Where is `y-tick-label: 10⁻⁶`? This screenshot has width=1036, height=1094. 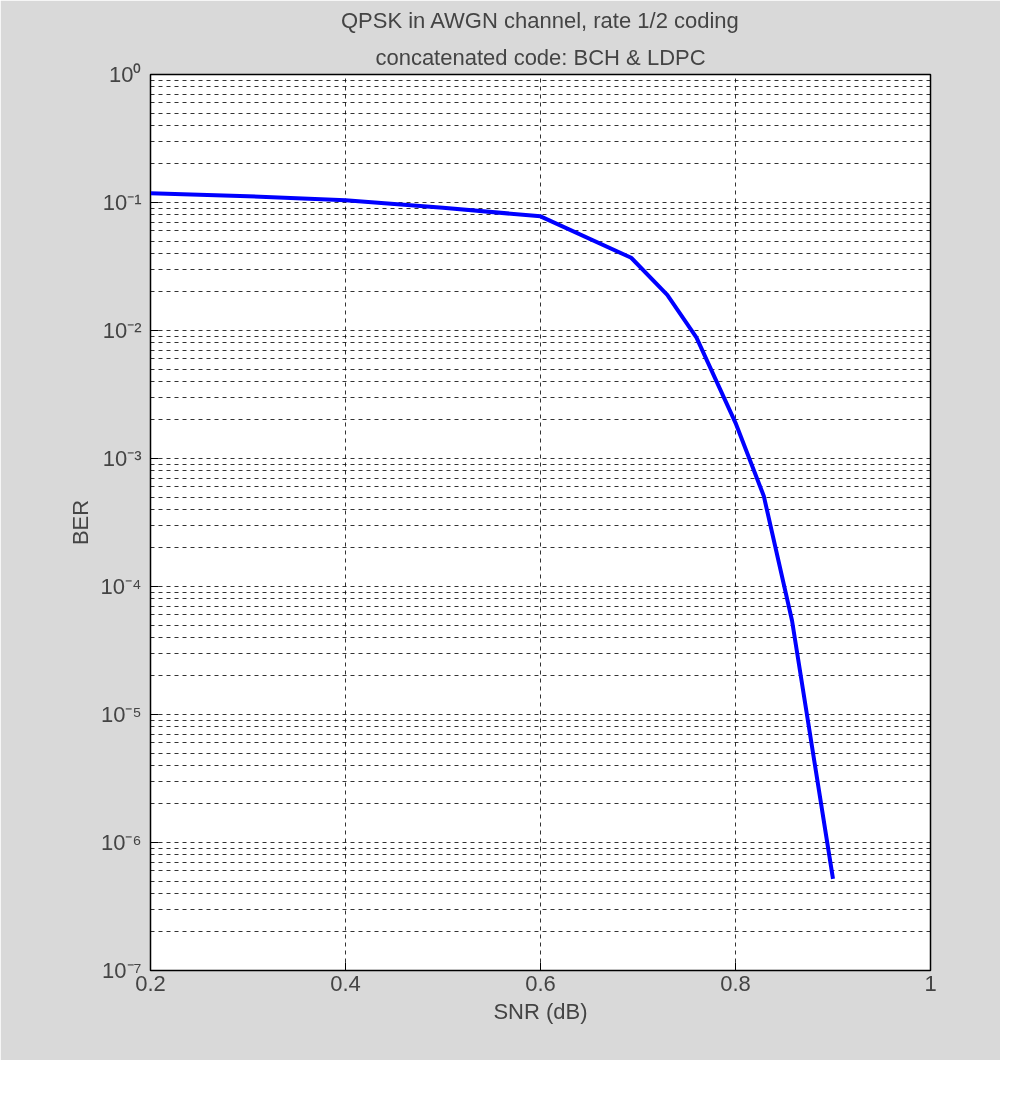 y-tick-label: 10⁻⁶ is located at coordinates (121, 842).